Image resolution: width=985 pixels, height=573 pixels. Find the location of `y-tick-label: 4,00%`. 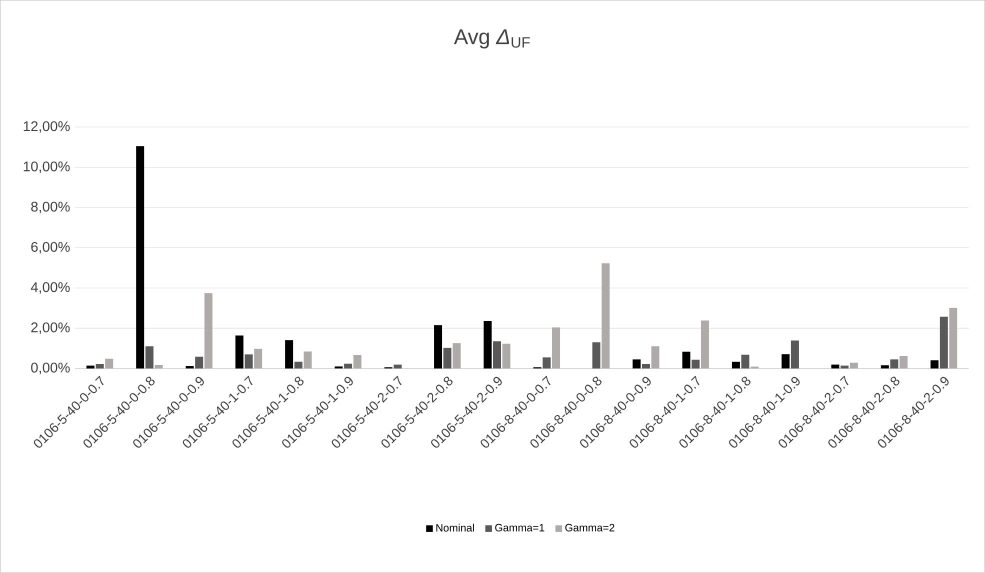

y-tick-label: 4,00% is located at coordinates (50, 288).